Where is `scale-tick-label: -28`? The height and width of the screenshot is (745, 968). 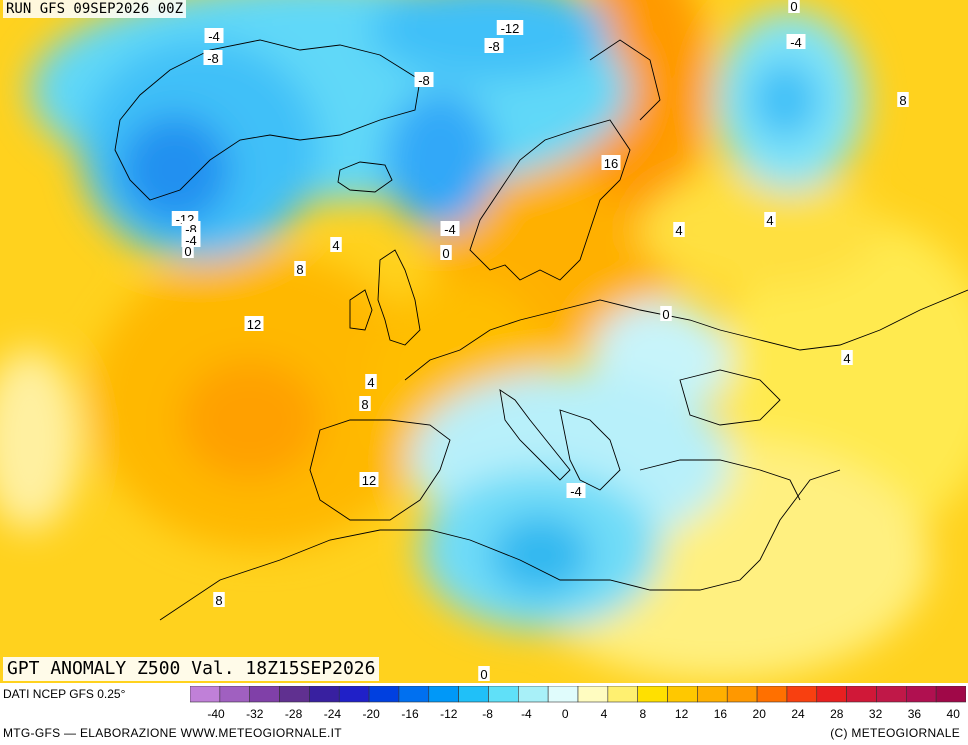
scale-tick-label: -28 is located at coordinates (294, 714).